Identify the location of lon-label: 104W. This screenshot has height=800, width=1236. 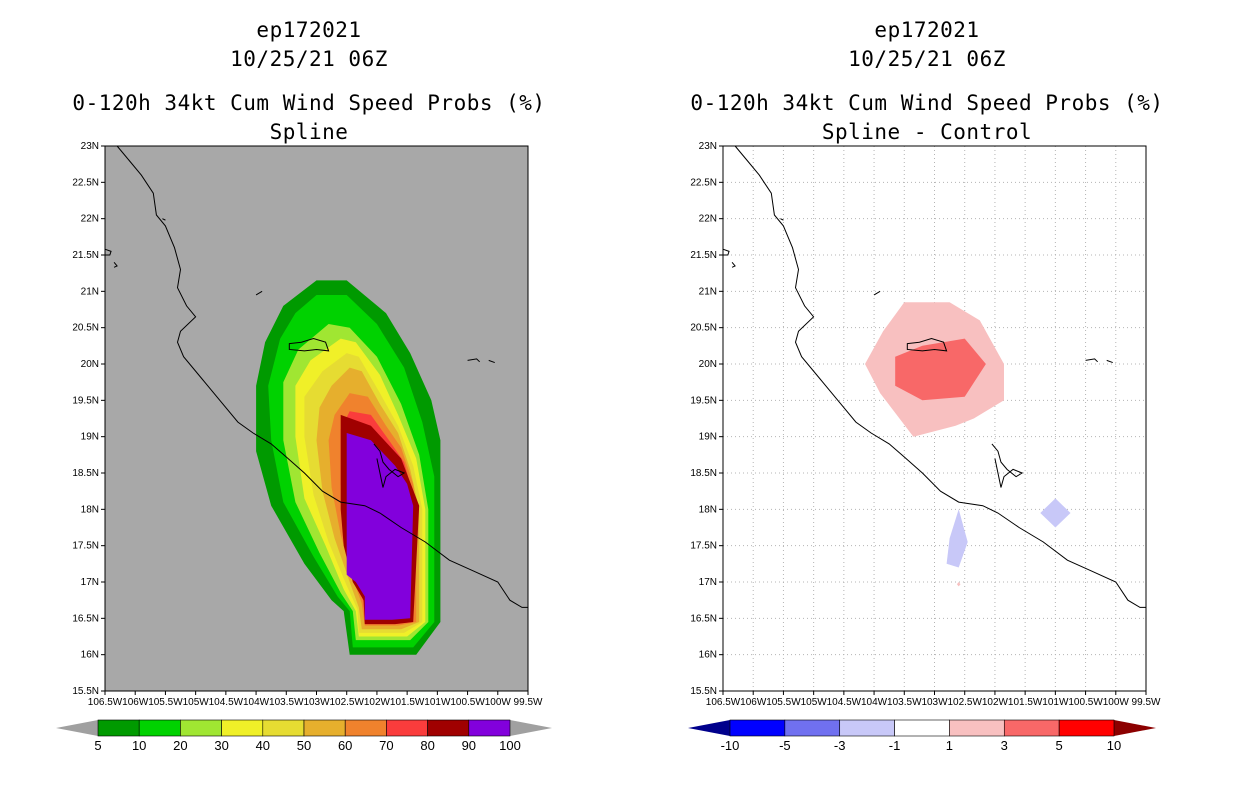
(874, 702).